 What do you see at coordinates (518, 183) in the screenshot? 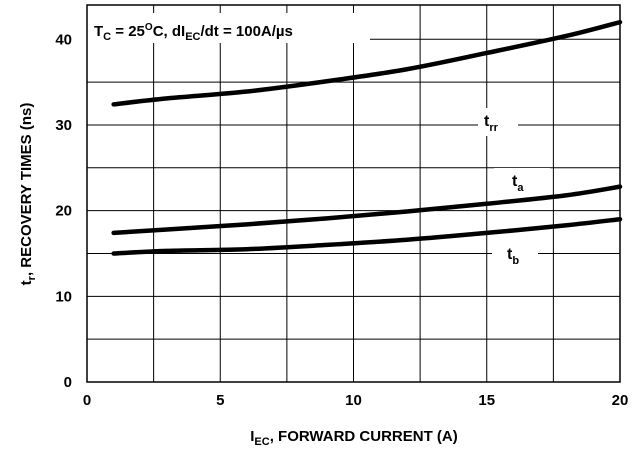
I see `series-label-ta: ta` at bounding box center [518, 183].